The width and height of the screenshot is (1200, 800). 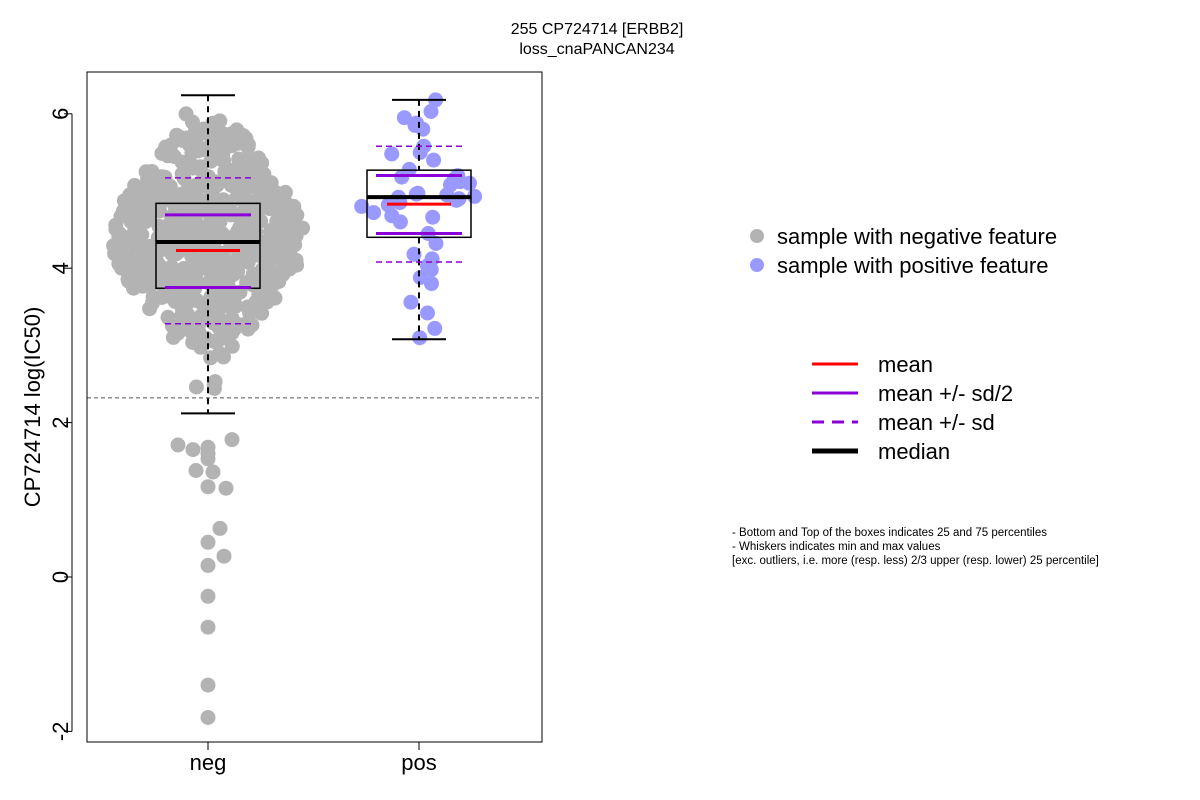 I want to click on neg-points, so click(x=208, y=415).